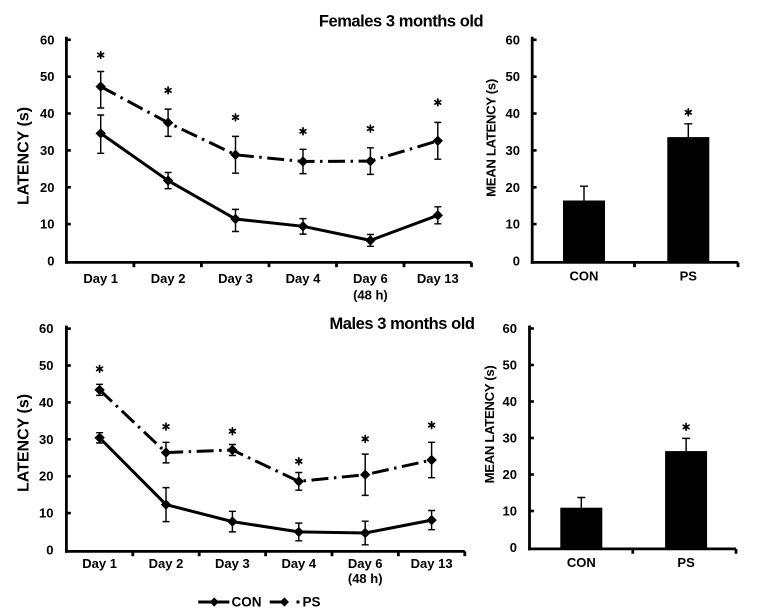  I want to click on svg-text: Males 3 months old, so click(401, 324).